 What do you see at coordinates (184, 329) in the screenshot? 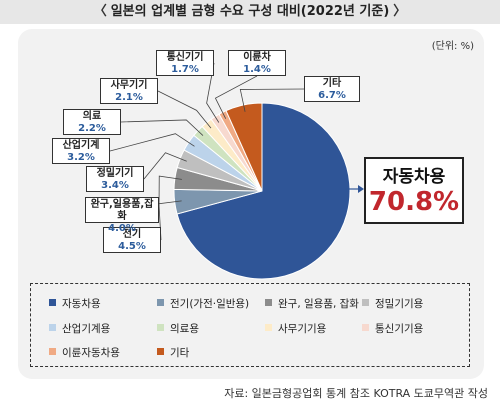
I see `legend-label-5: 의료용` at bounding box center [184, 329].